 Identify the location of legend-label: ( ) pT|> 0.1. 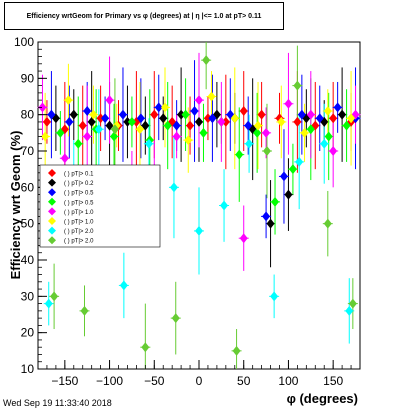
(79, 175).